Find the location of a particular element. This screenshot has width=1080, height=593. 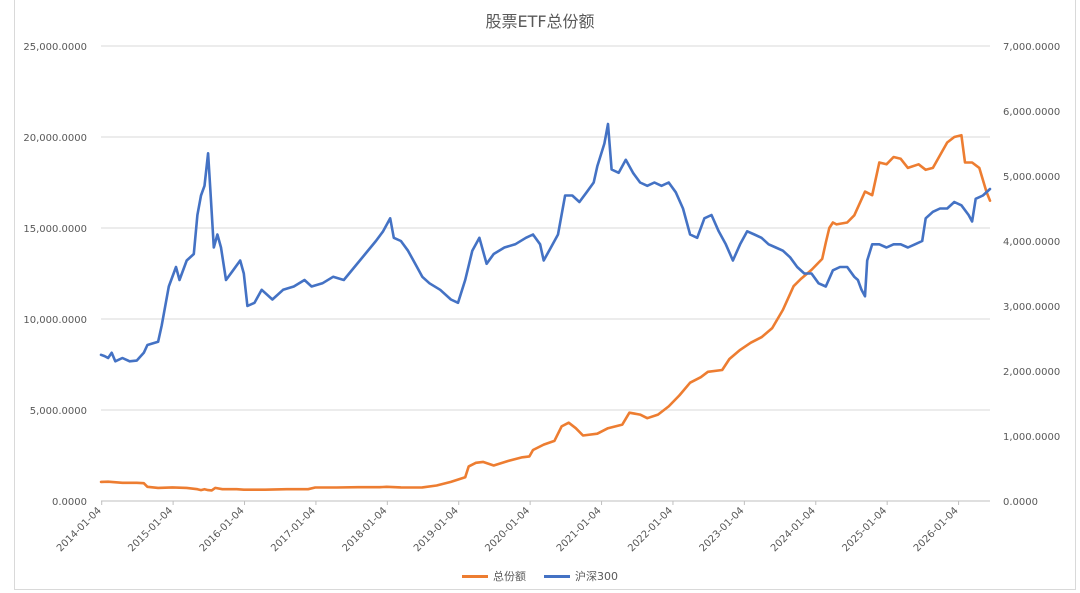

x-tick-label: 2019-01-04 is located at coordinates (436, 529).